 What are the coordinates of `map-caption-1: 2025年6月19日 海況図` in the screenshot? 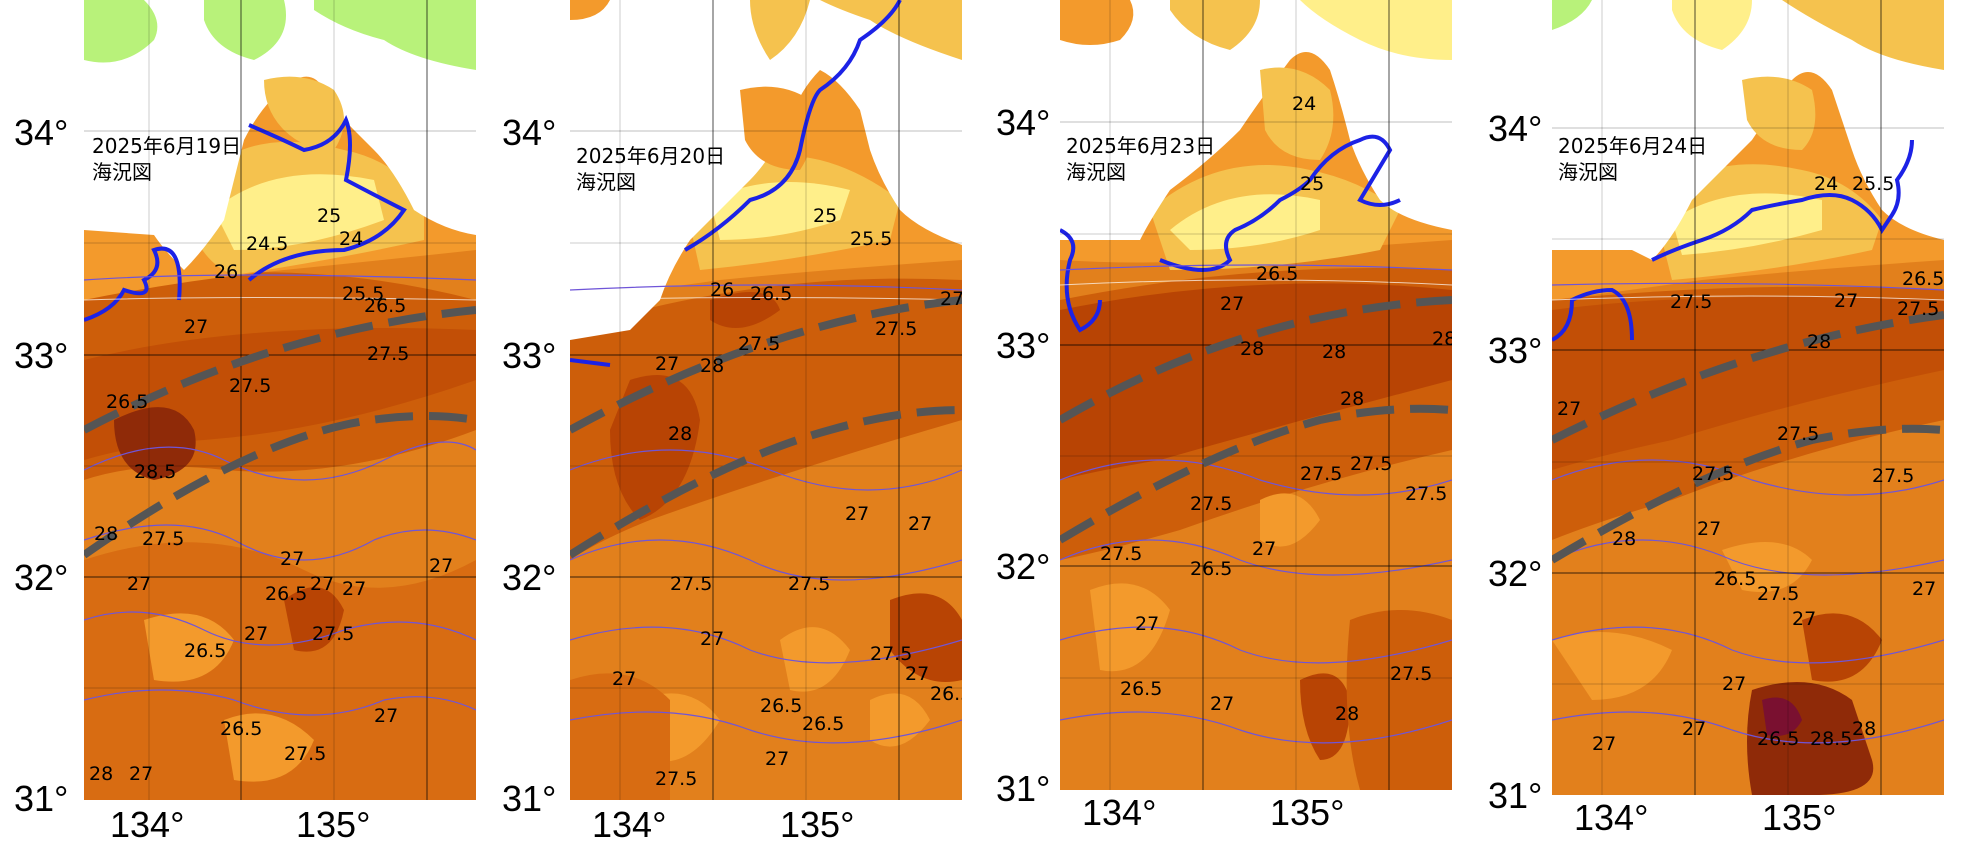 It's located at (166, 159).